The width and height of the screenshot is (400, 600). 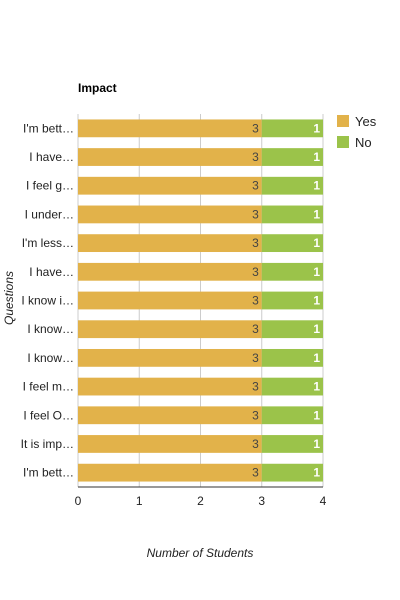 What do you see at coordinates (261, 501) in the screenshot?
I see `x-tick-label: 3` at bounding box center [261, 501].